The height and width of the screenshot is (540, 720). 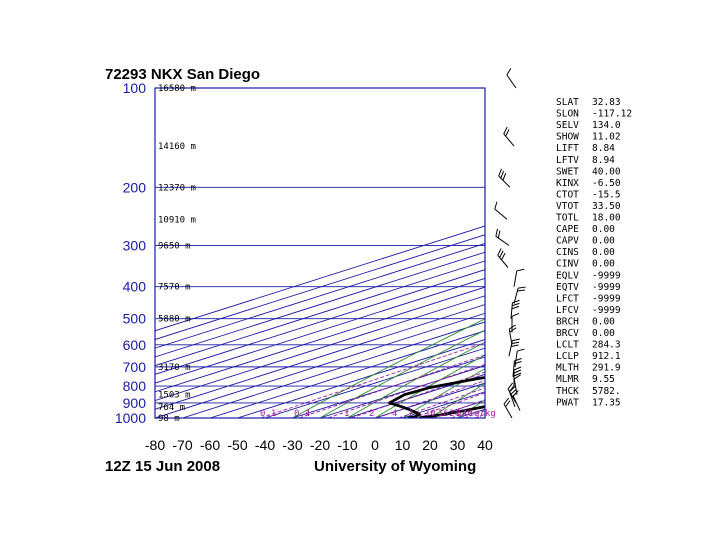 I want to click on index-value: -6.50, so click(x=606, y=183).